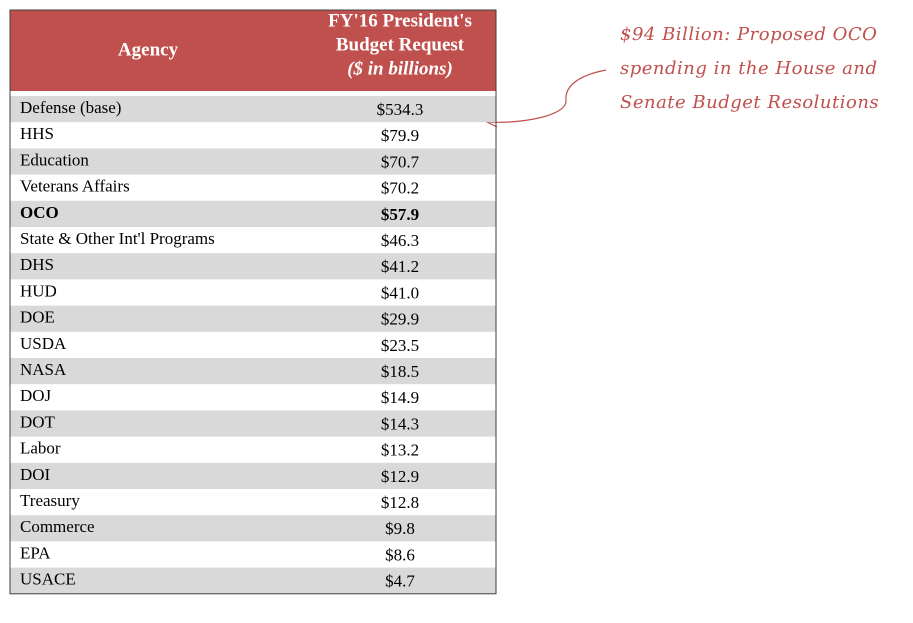 This screenshot has height=623, width=913. I want to click on value-cell: $23.5, so click(400, 345).